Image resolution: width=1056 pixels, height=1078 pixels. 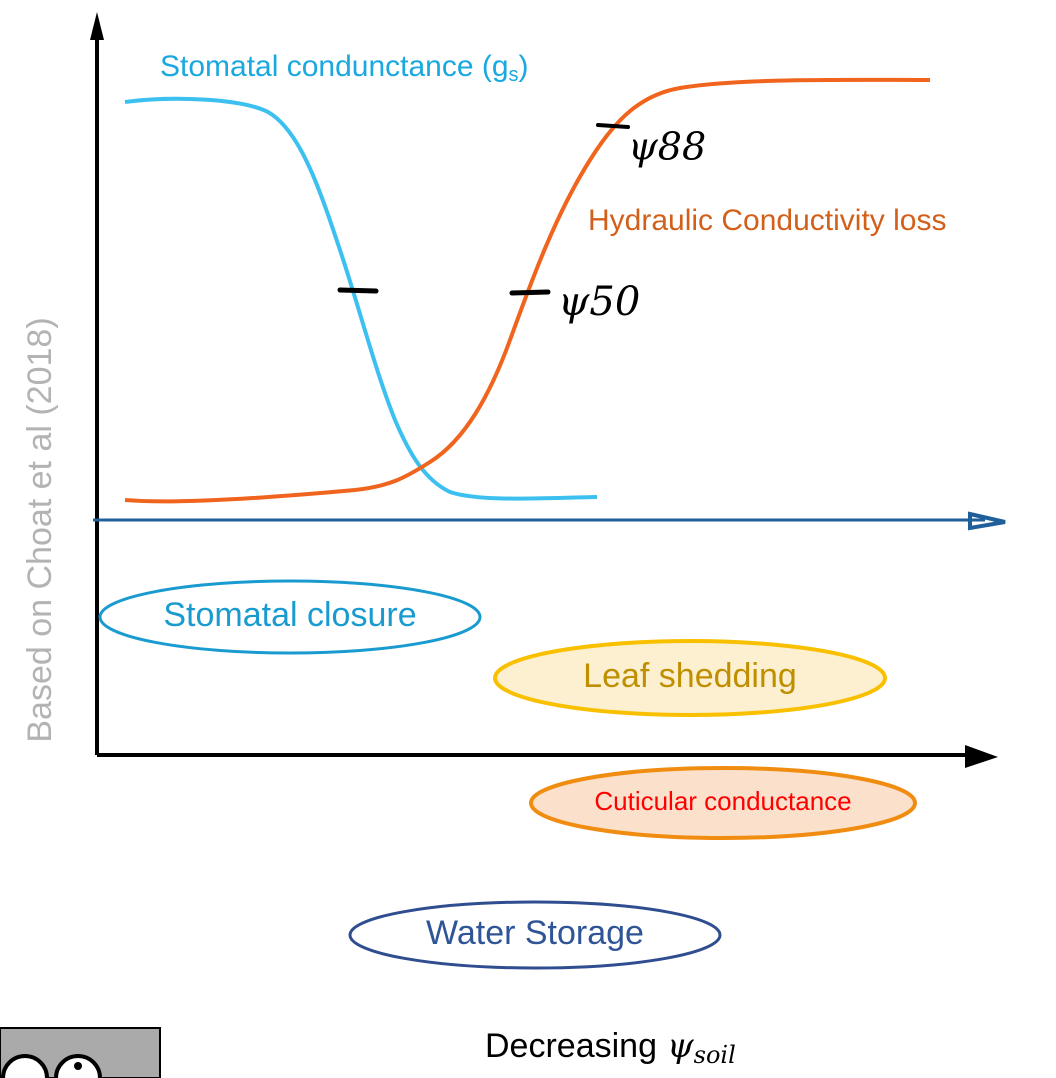 What do you see at coordinates (524, 66) in the screenshot?
I see `stomatal-label-close: )` at bounding box center [524, 66].